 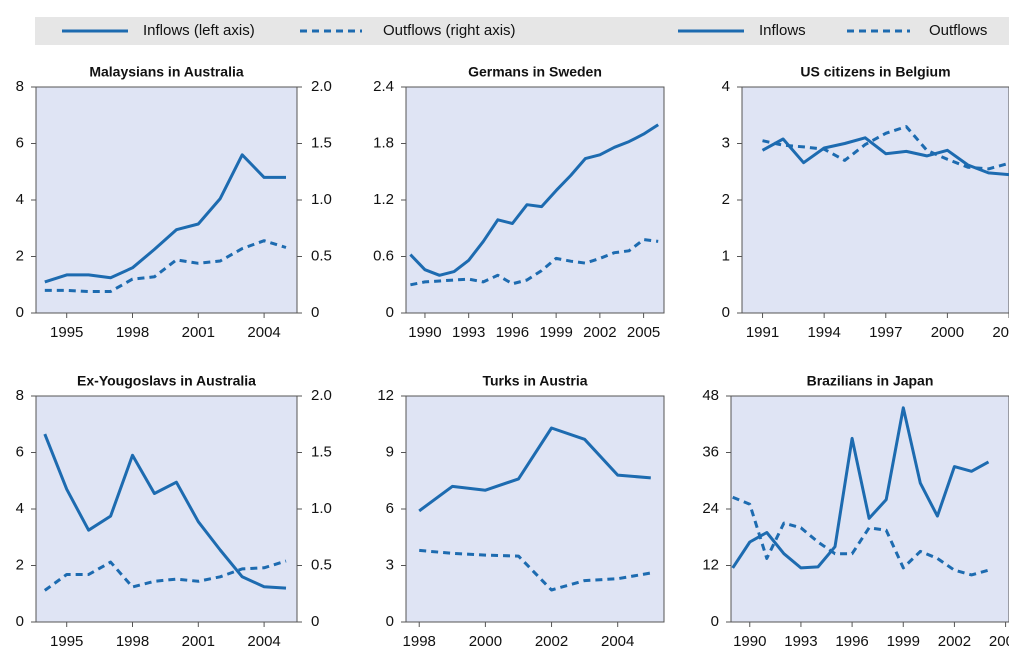 What do you see at coordinates (710, 395) in the screenshot?
I see `y-tick-label: 48` at bounding box center [710, 395].